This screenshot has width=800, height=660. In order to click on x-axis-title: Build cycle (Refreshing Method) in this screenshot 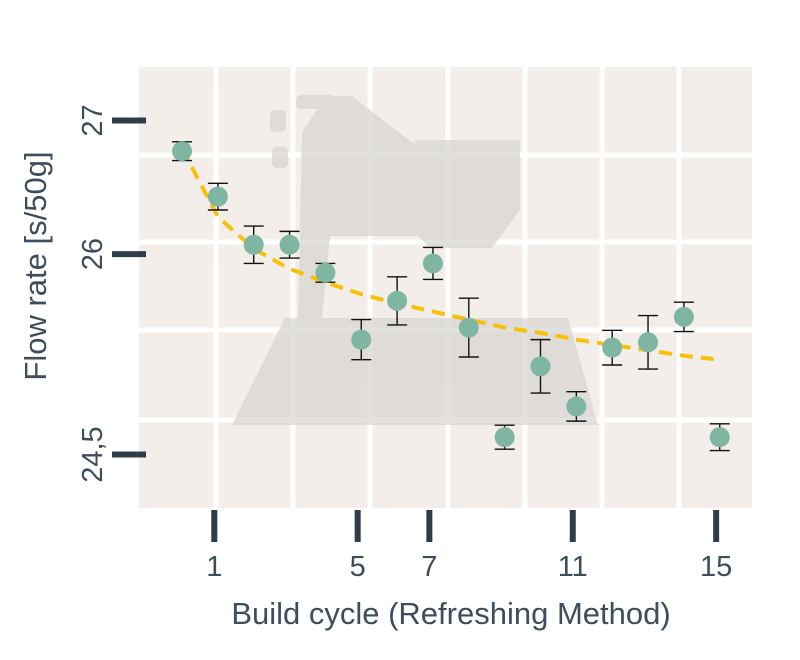, I will do `click(450, 613)`.